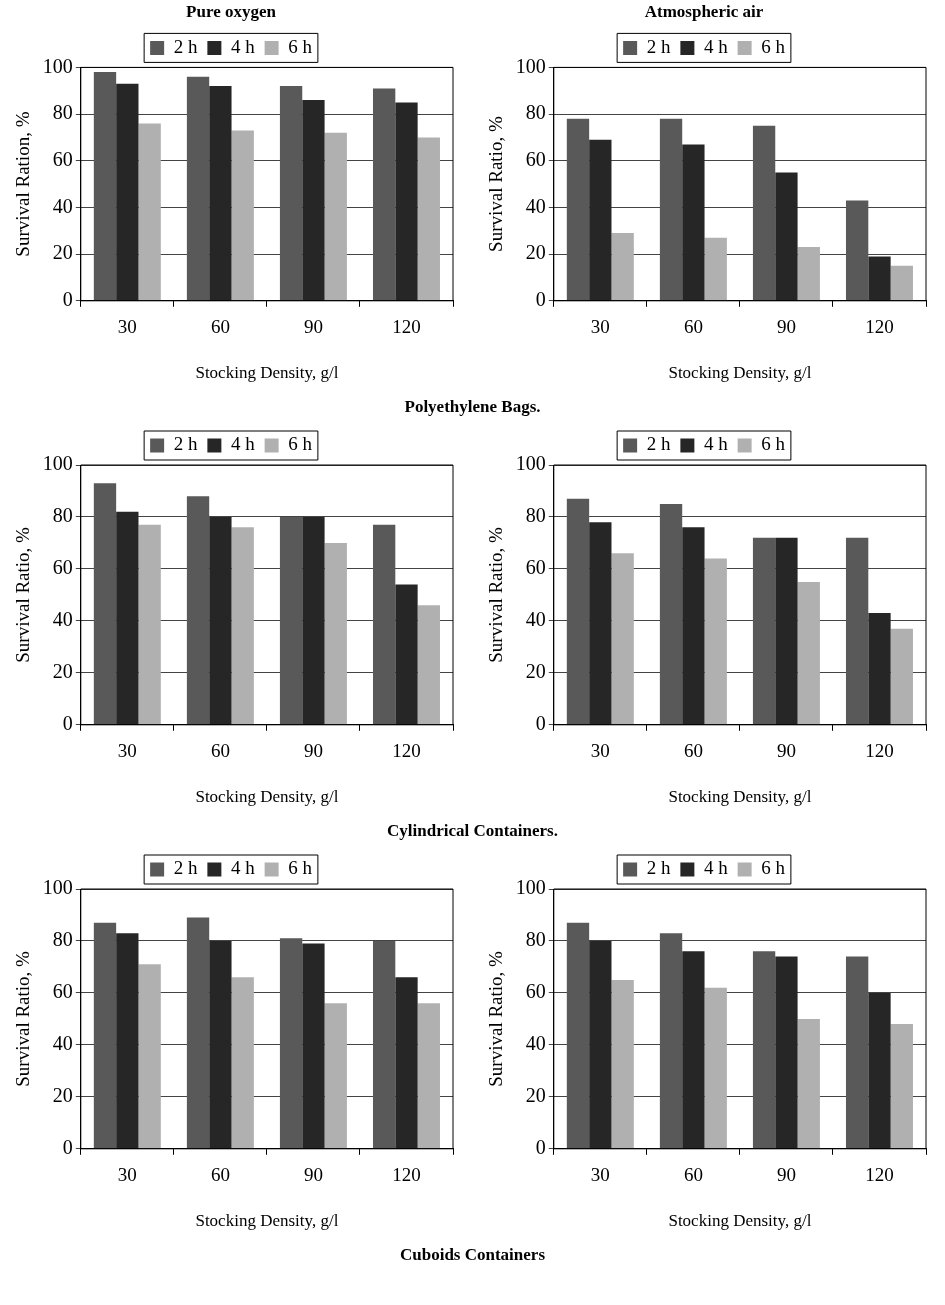 The height and width of the screenshot is (1305, 945). Describe the element at coordinates (704, 11) in the screenshot. I see `chart-title: Atmospheric air` at that location.